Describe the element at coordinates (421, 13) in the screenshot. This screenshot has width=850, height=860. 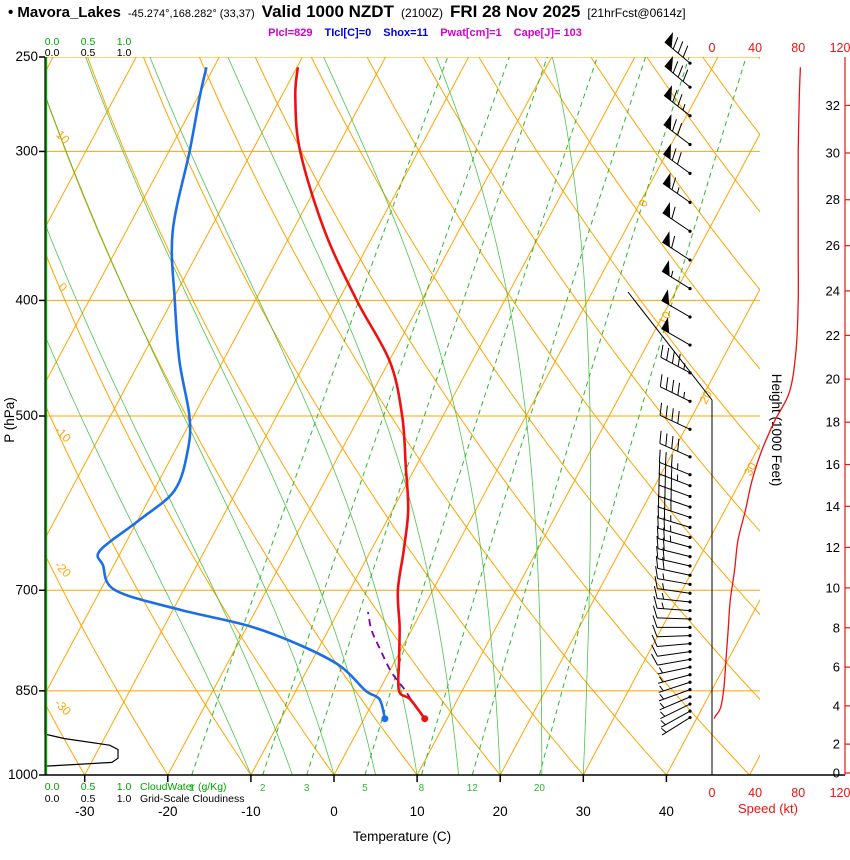
I see `valid-z-time: (2100Z)` at that location.